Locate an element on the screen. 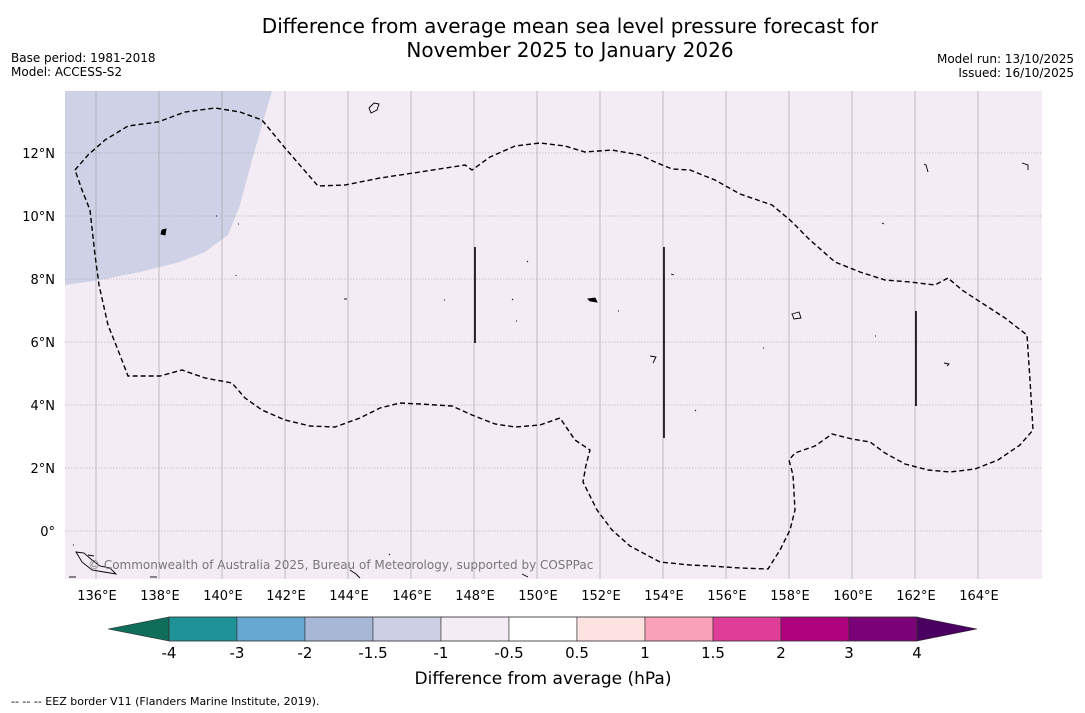 This screenshot has height=713, width=1085. model-info: Base period: 1981-2018 Model: ACCESS-S2 is located at coordinates (83, 65).